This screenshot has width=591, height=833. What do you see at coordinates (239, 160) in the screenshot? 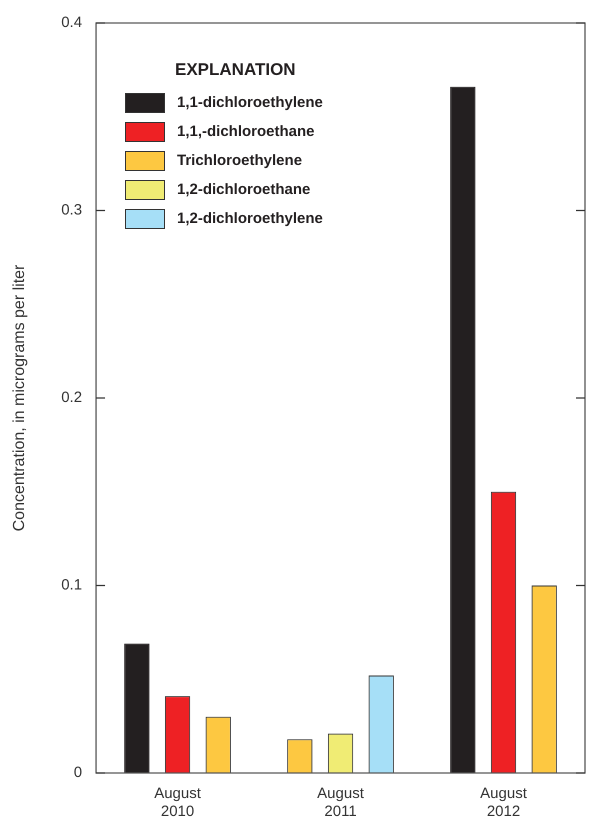
I see `legend-label: Trichloroethylene` at bounding box center [239, 160].